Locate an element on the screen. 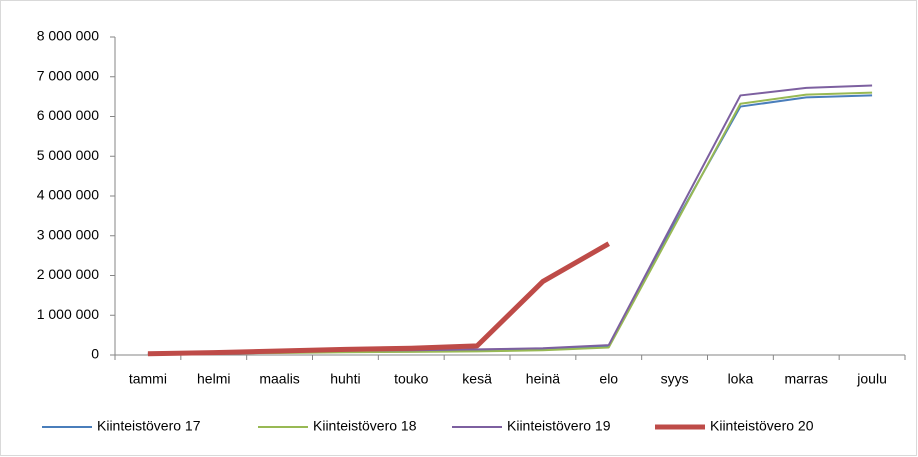 This screenshot has height=457, width=918. x-tick-label: elo is located at coordinates (608, 379).